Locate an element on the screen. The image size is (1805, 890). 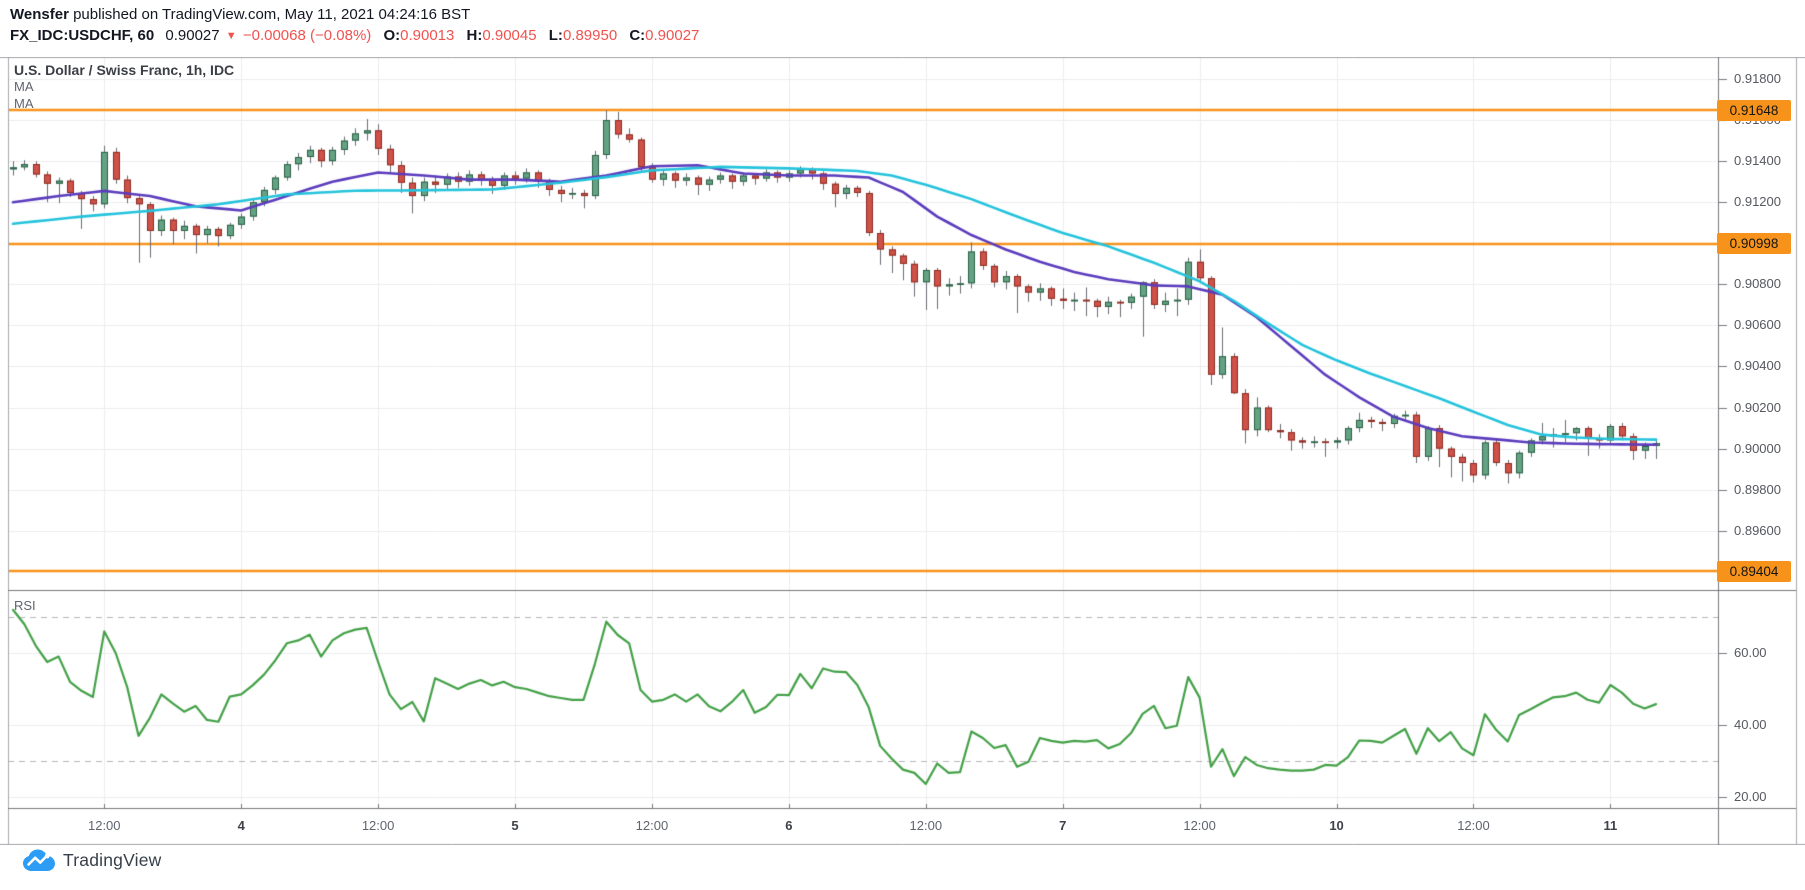
price-tick-label: 0.90800 is located at coordinates (1757, 284).